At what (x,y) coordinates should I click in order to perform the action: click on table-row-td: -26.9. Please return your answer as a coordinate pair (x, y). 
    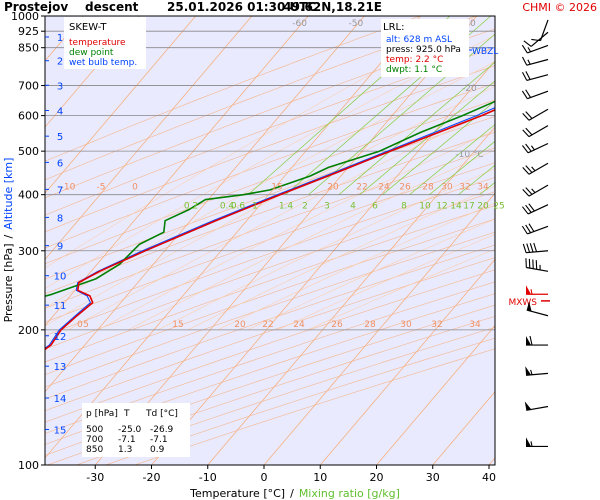
    Looking at the image, I should click on (162, 430).